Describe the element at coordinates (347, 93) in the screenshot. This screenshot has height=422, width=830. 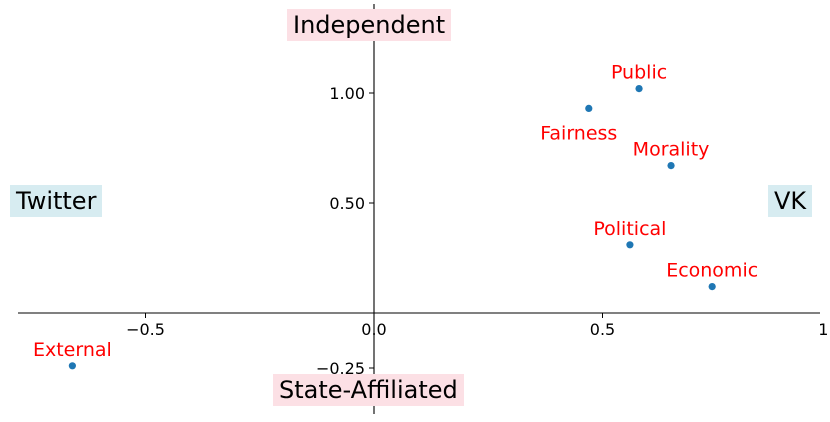
I see `y-tick-label: 1.00` at that location.